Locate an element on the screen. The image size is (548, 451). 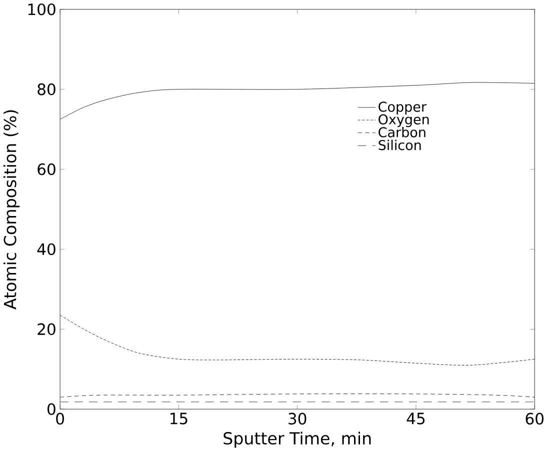
legend-label: Oxygen is located at coordinates (403, 120).